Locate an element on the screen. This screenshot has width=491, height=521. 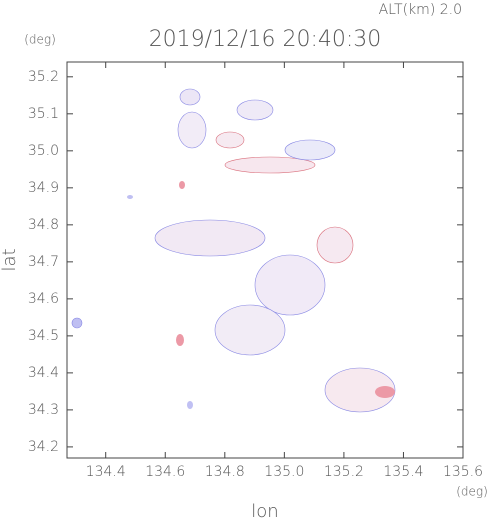
x-tick-label: 134.4 is located at coordinates (106, 472).